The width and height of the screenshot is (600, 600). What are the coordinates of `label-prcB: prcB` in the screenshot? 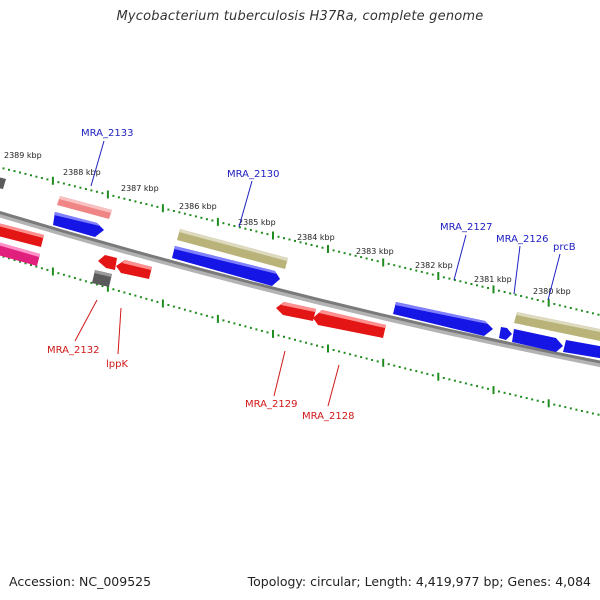 It's located at (564, 247).